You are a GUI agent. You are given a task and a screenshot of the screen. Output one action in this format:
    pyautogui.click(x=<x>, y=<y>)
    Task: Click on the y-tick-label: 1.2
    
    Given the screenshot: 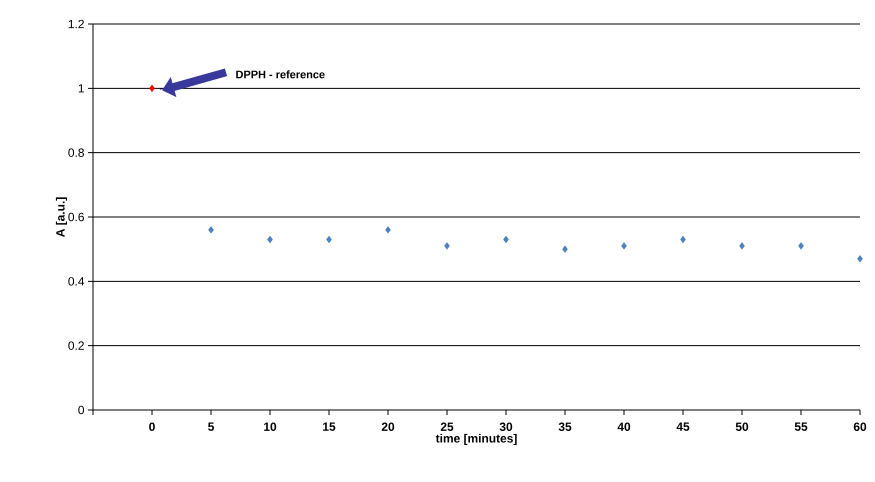 What is the action you would take?
    pyautogui.click(x=76, y=24)
    